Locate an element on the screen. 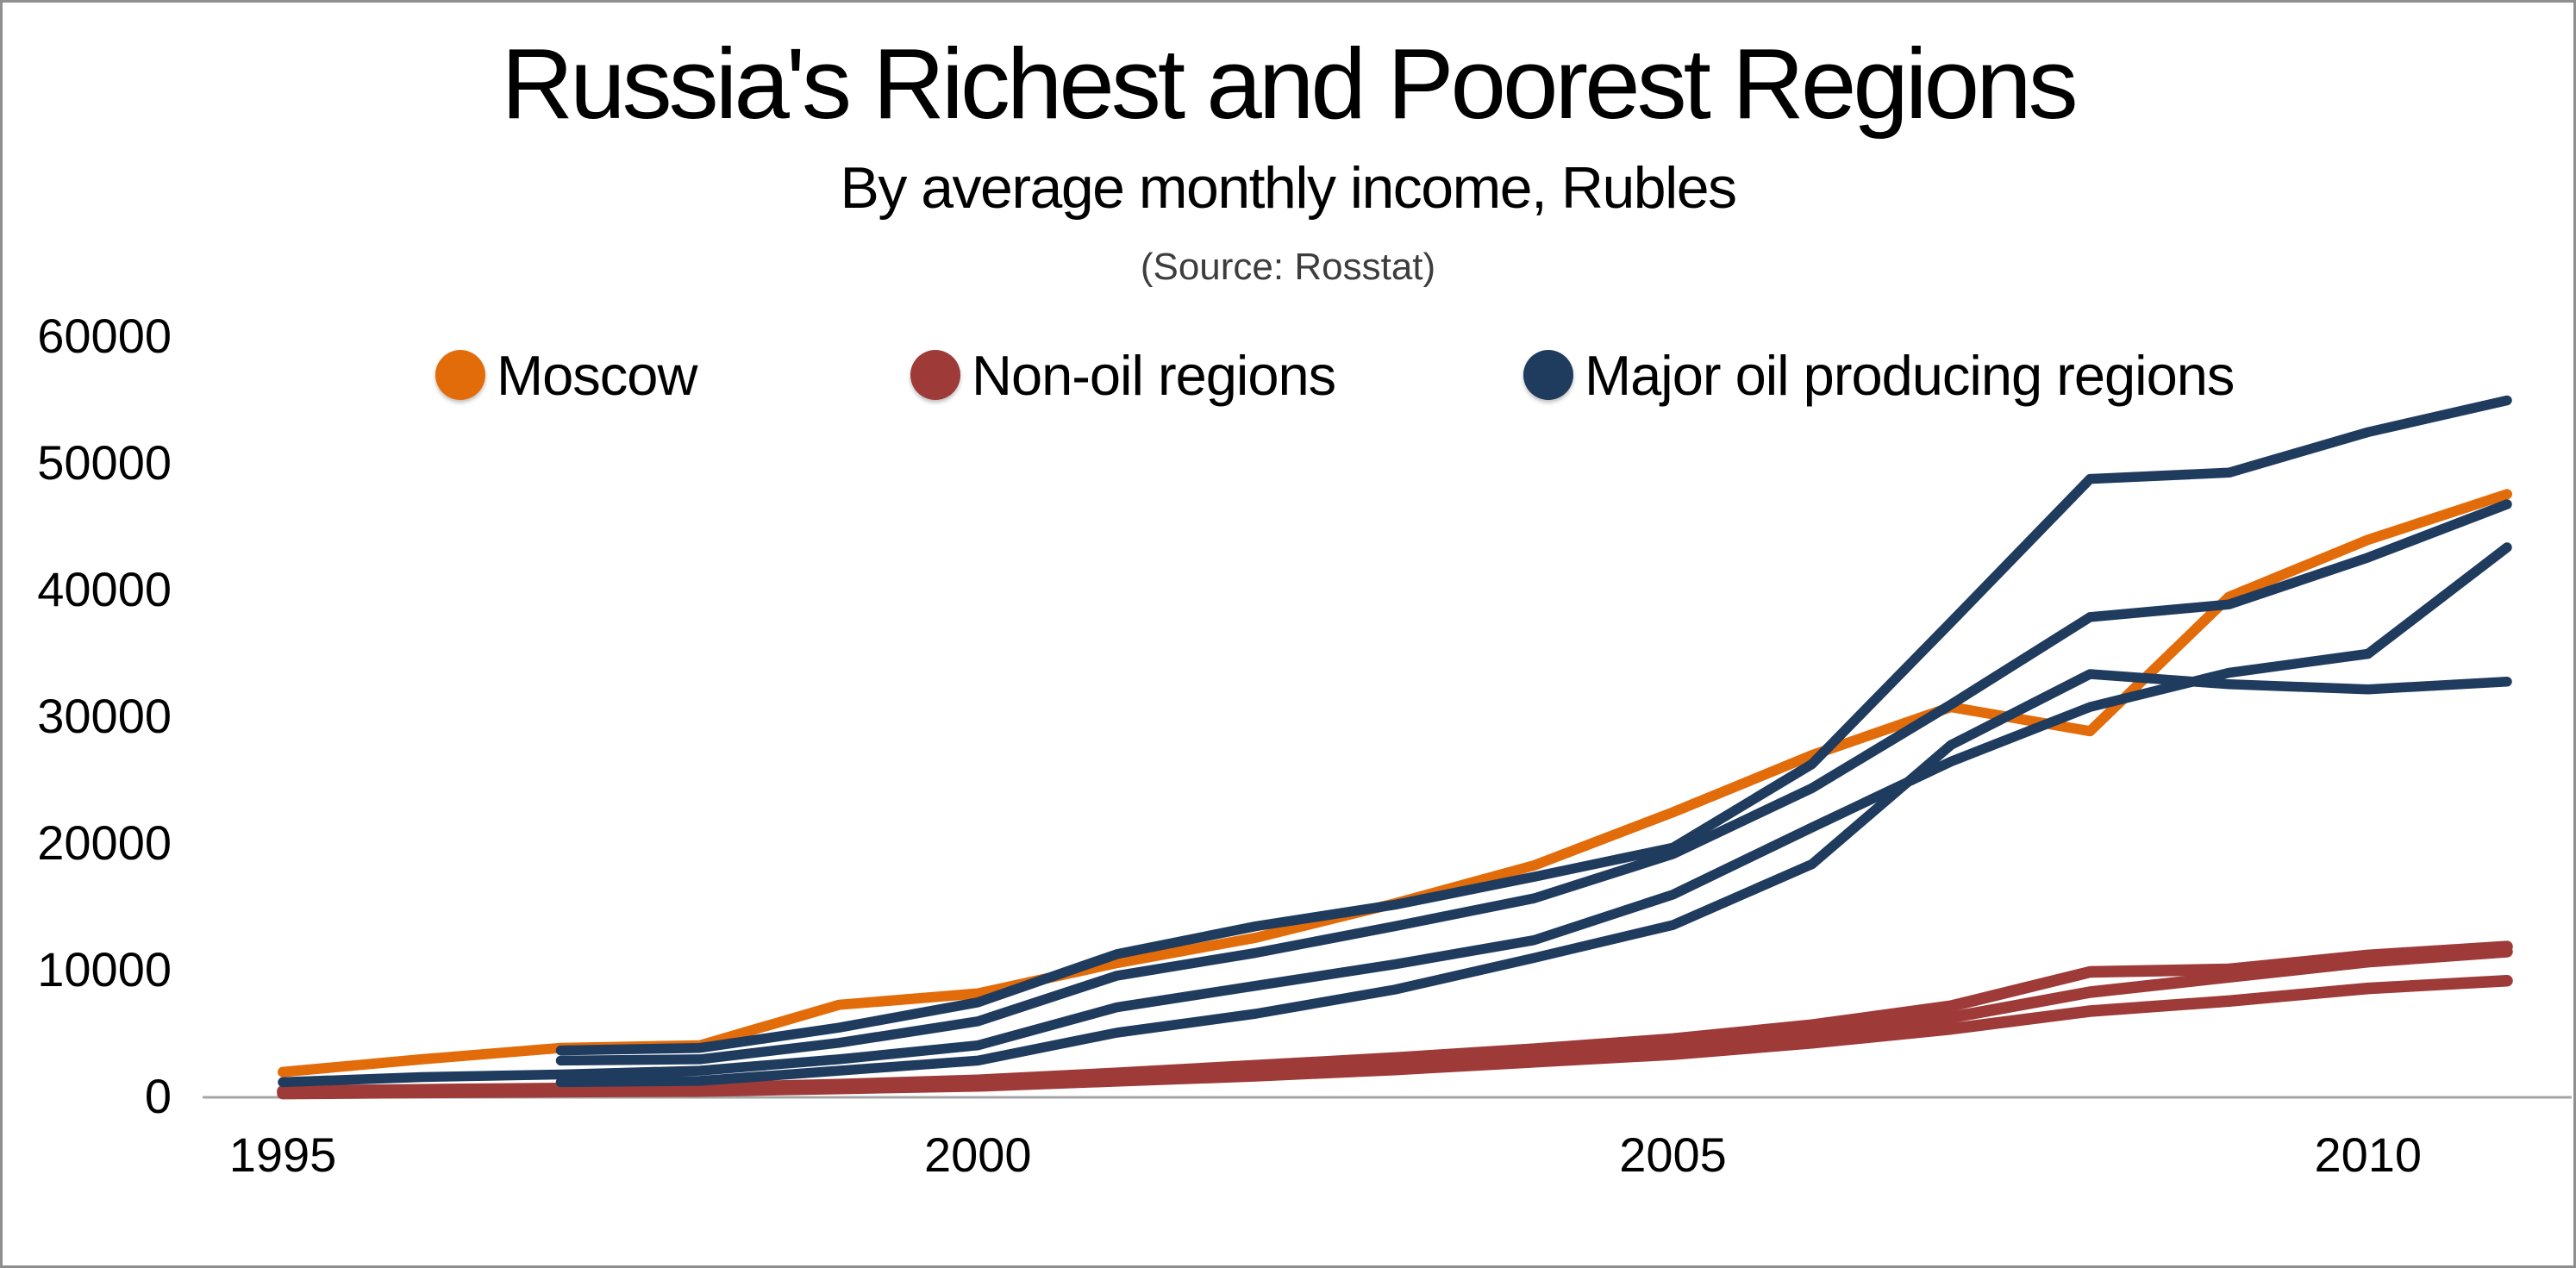 The height and width of the screenshot is (1268, 2576). y-tick-label-10000: 10000 is located at coordinates (104, 969).